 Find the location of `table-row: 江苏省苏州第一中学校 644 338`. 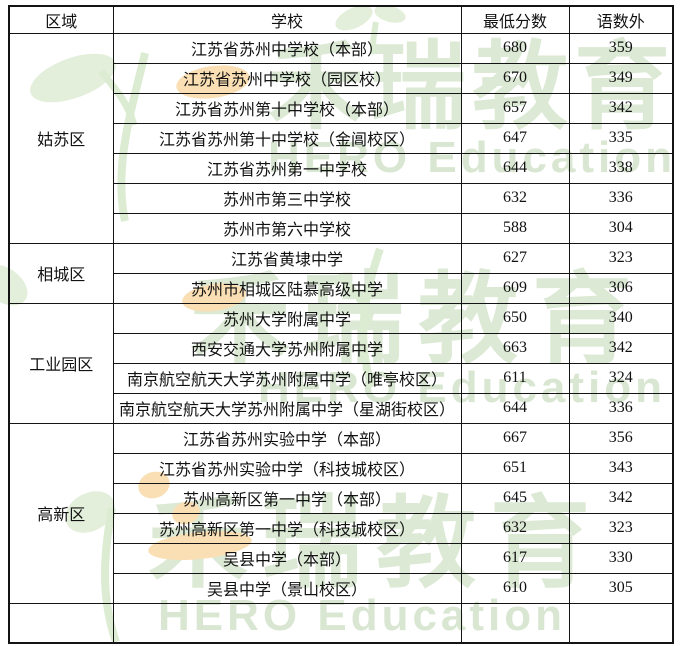

table-row: 江苏省苏州第一中学校 644 338 is located at coordinates (341, 168).